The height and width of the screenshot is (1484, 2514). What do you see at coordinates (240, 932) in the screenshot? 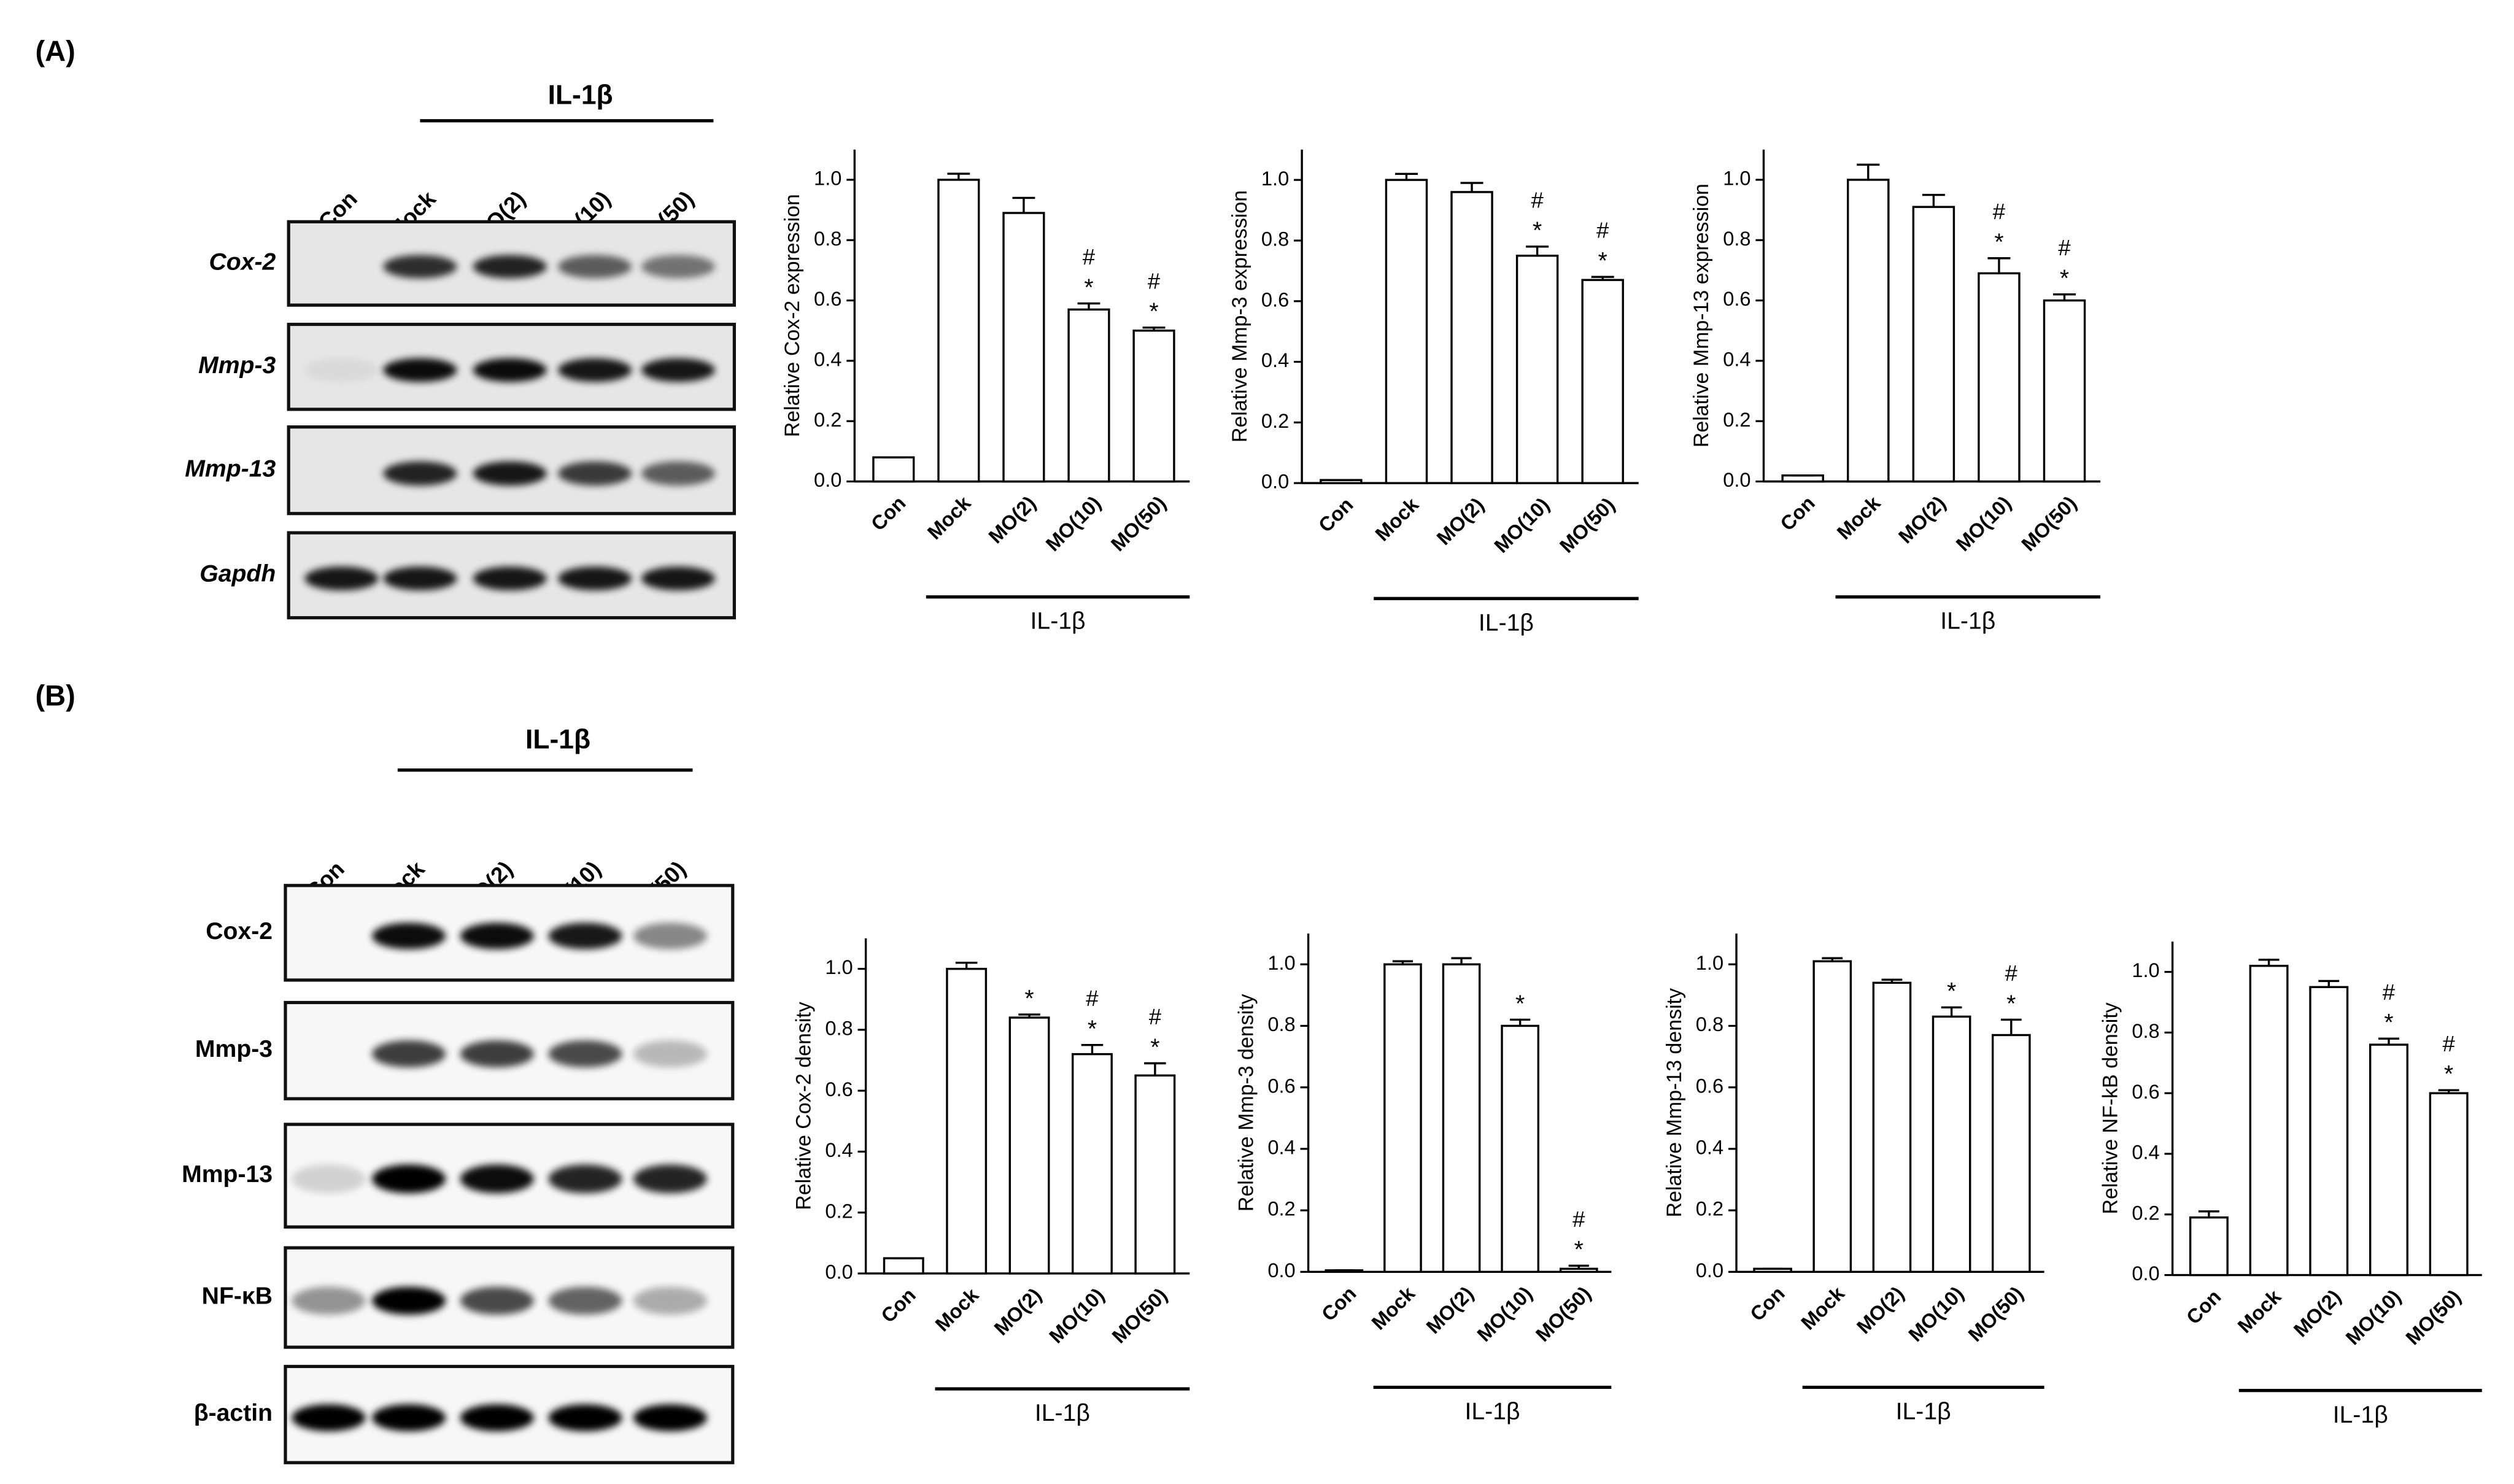
I see `blot-row-label: Cox-2` at bounding box center [240, 932].